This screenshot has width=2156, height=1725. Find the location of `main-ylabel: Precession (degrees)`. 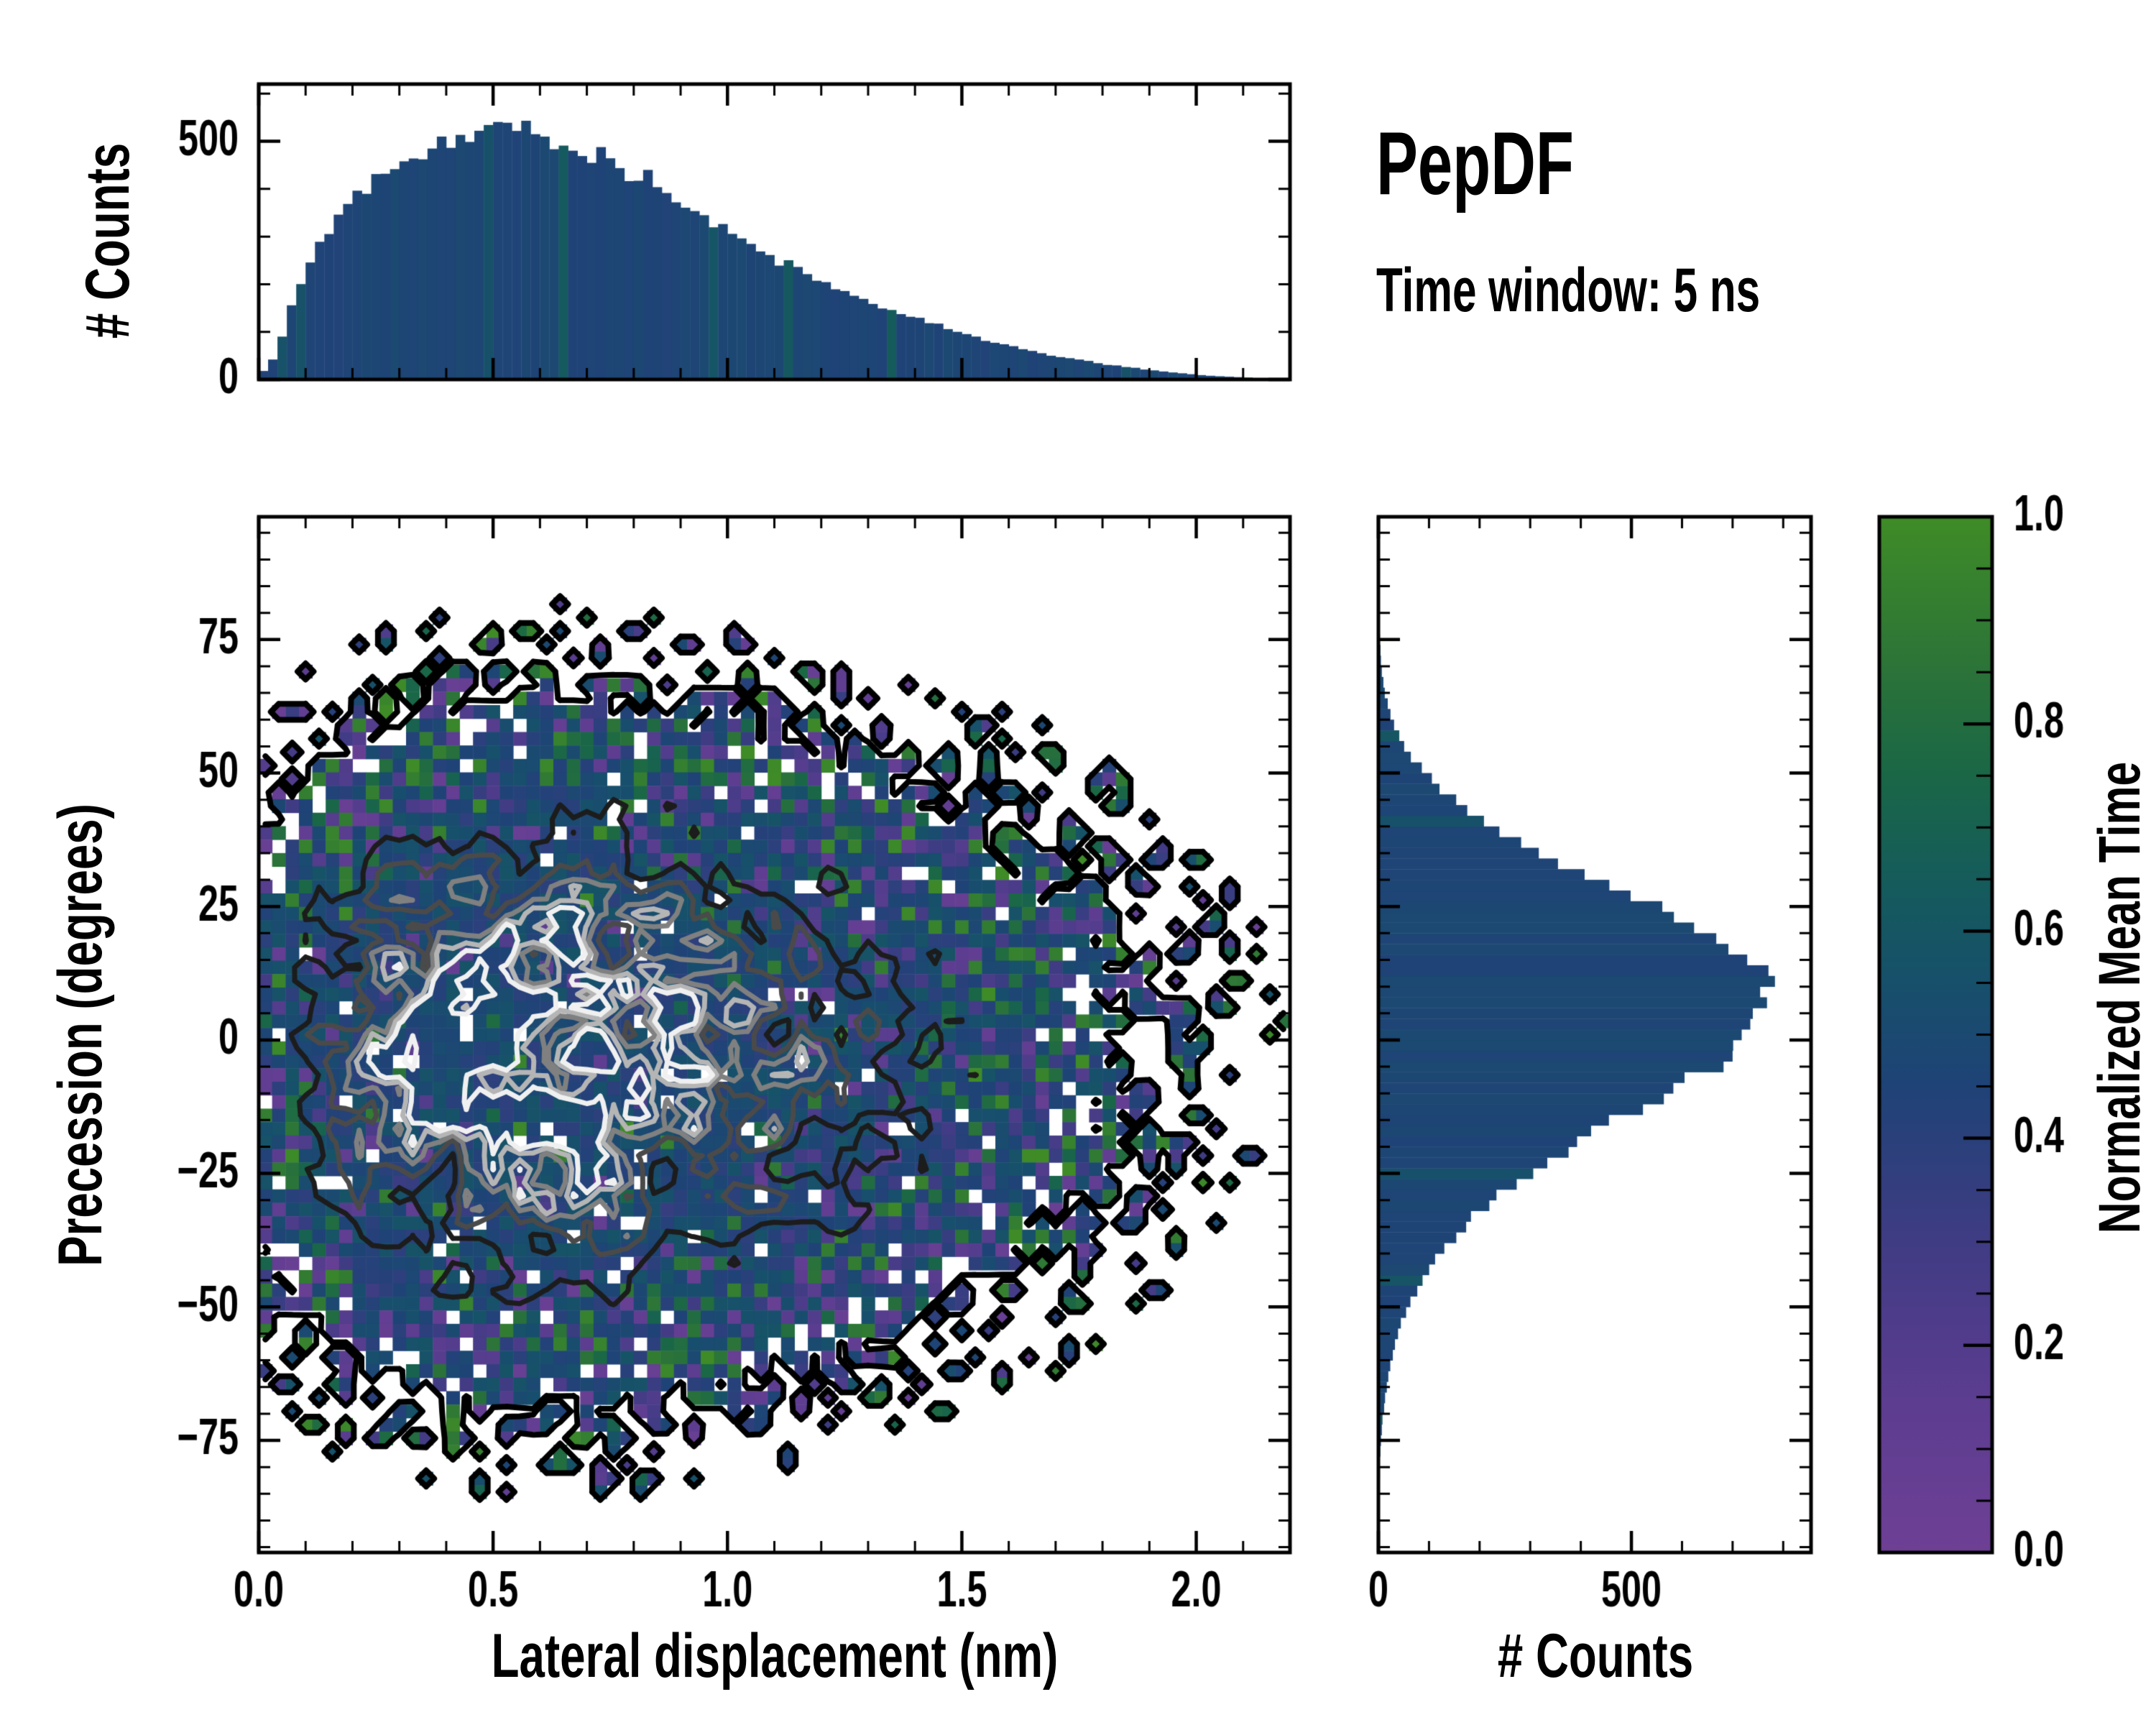

main-ylabel: Precession (degrees) is located at coordinates (80, 1035).